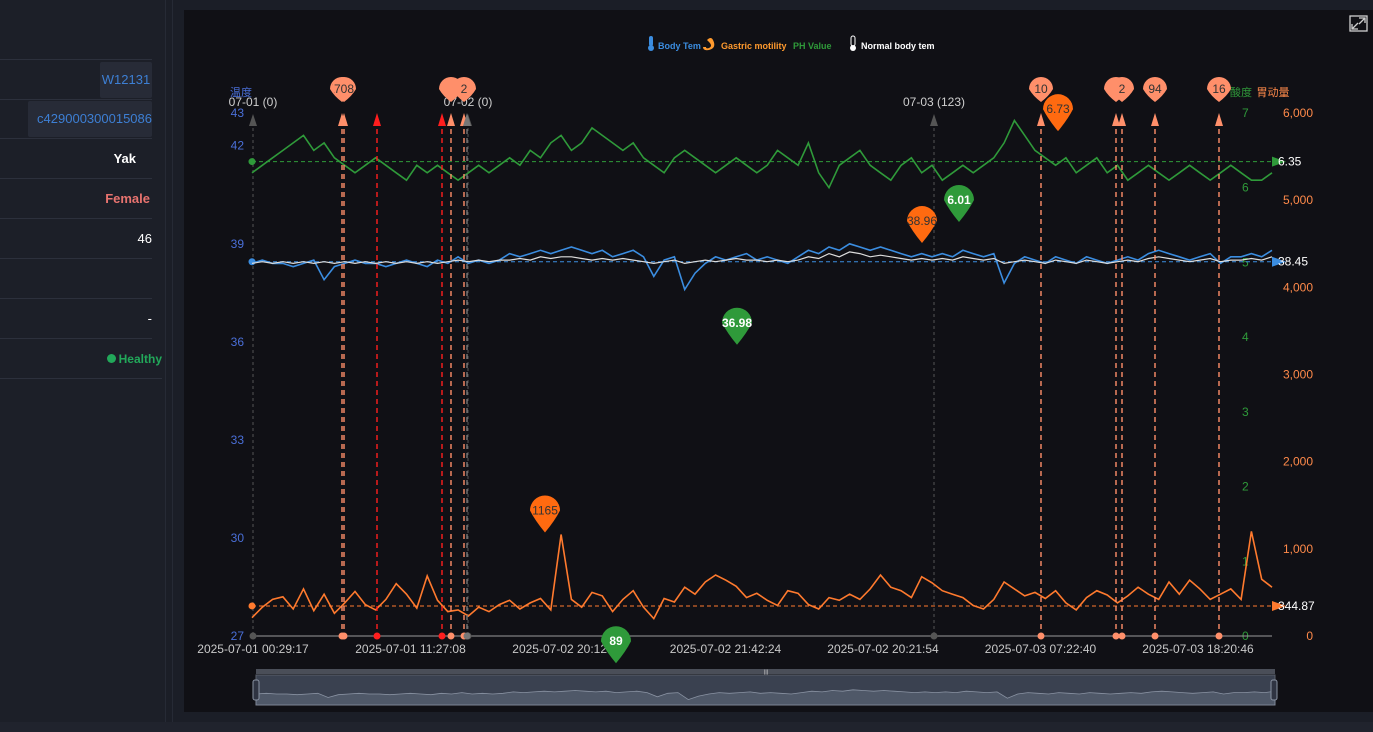 Image resolution: width=1373 pixels, height=732 pixels. Describe the element at coordinates (238, 538) in the screenshot. I see `temp-tick-label: 30` at that location.